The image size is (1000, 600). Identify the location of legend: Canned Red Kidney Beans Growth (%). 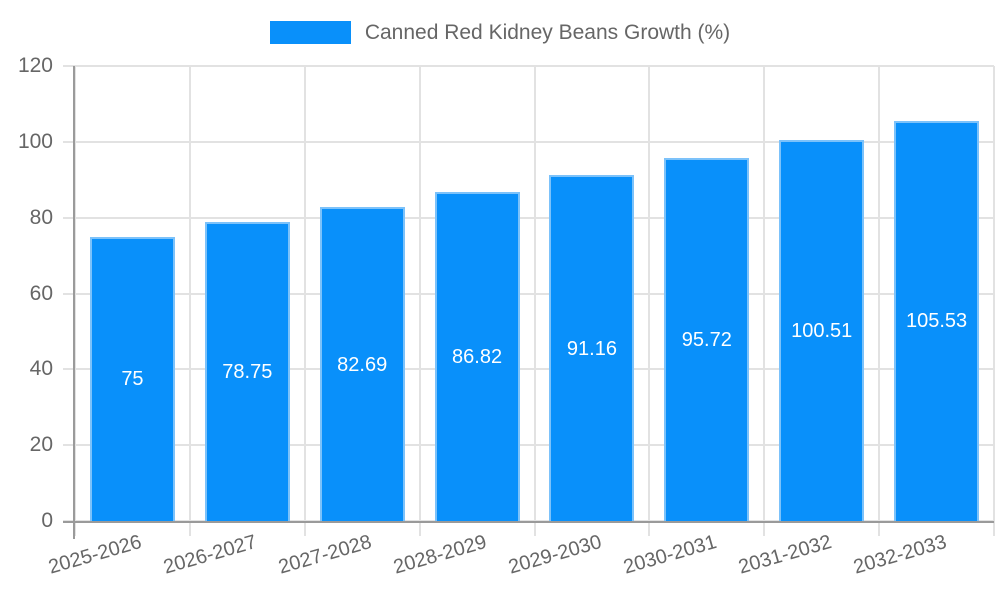
(500, 32).